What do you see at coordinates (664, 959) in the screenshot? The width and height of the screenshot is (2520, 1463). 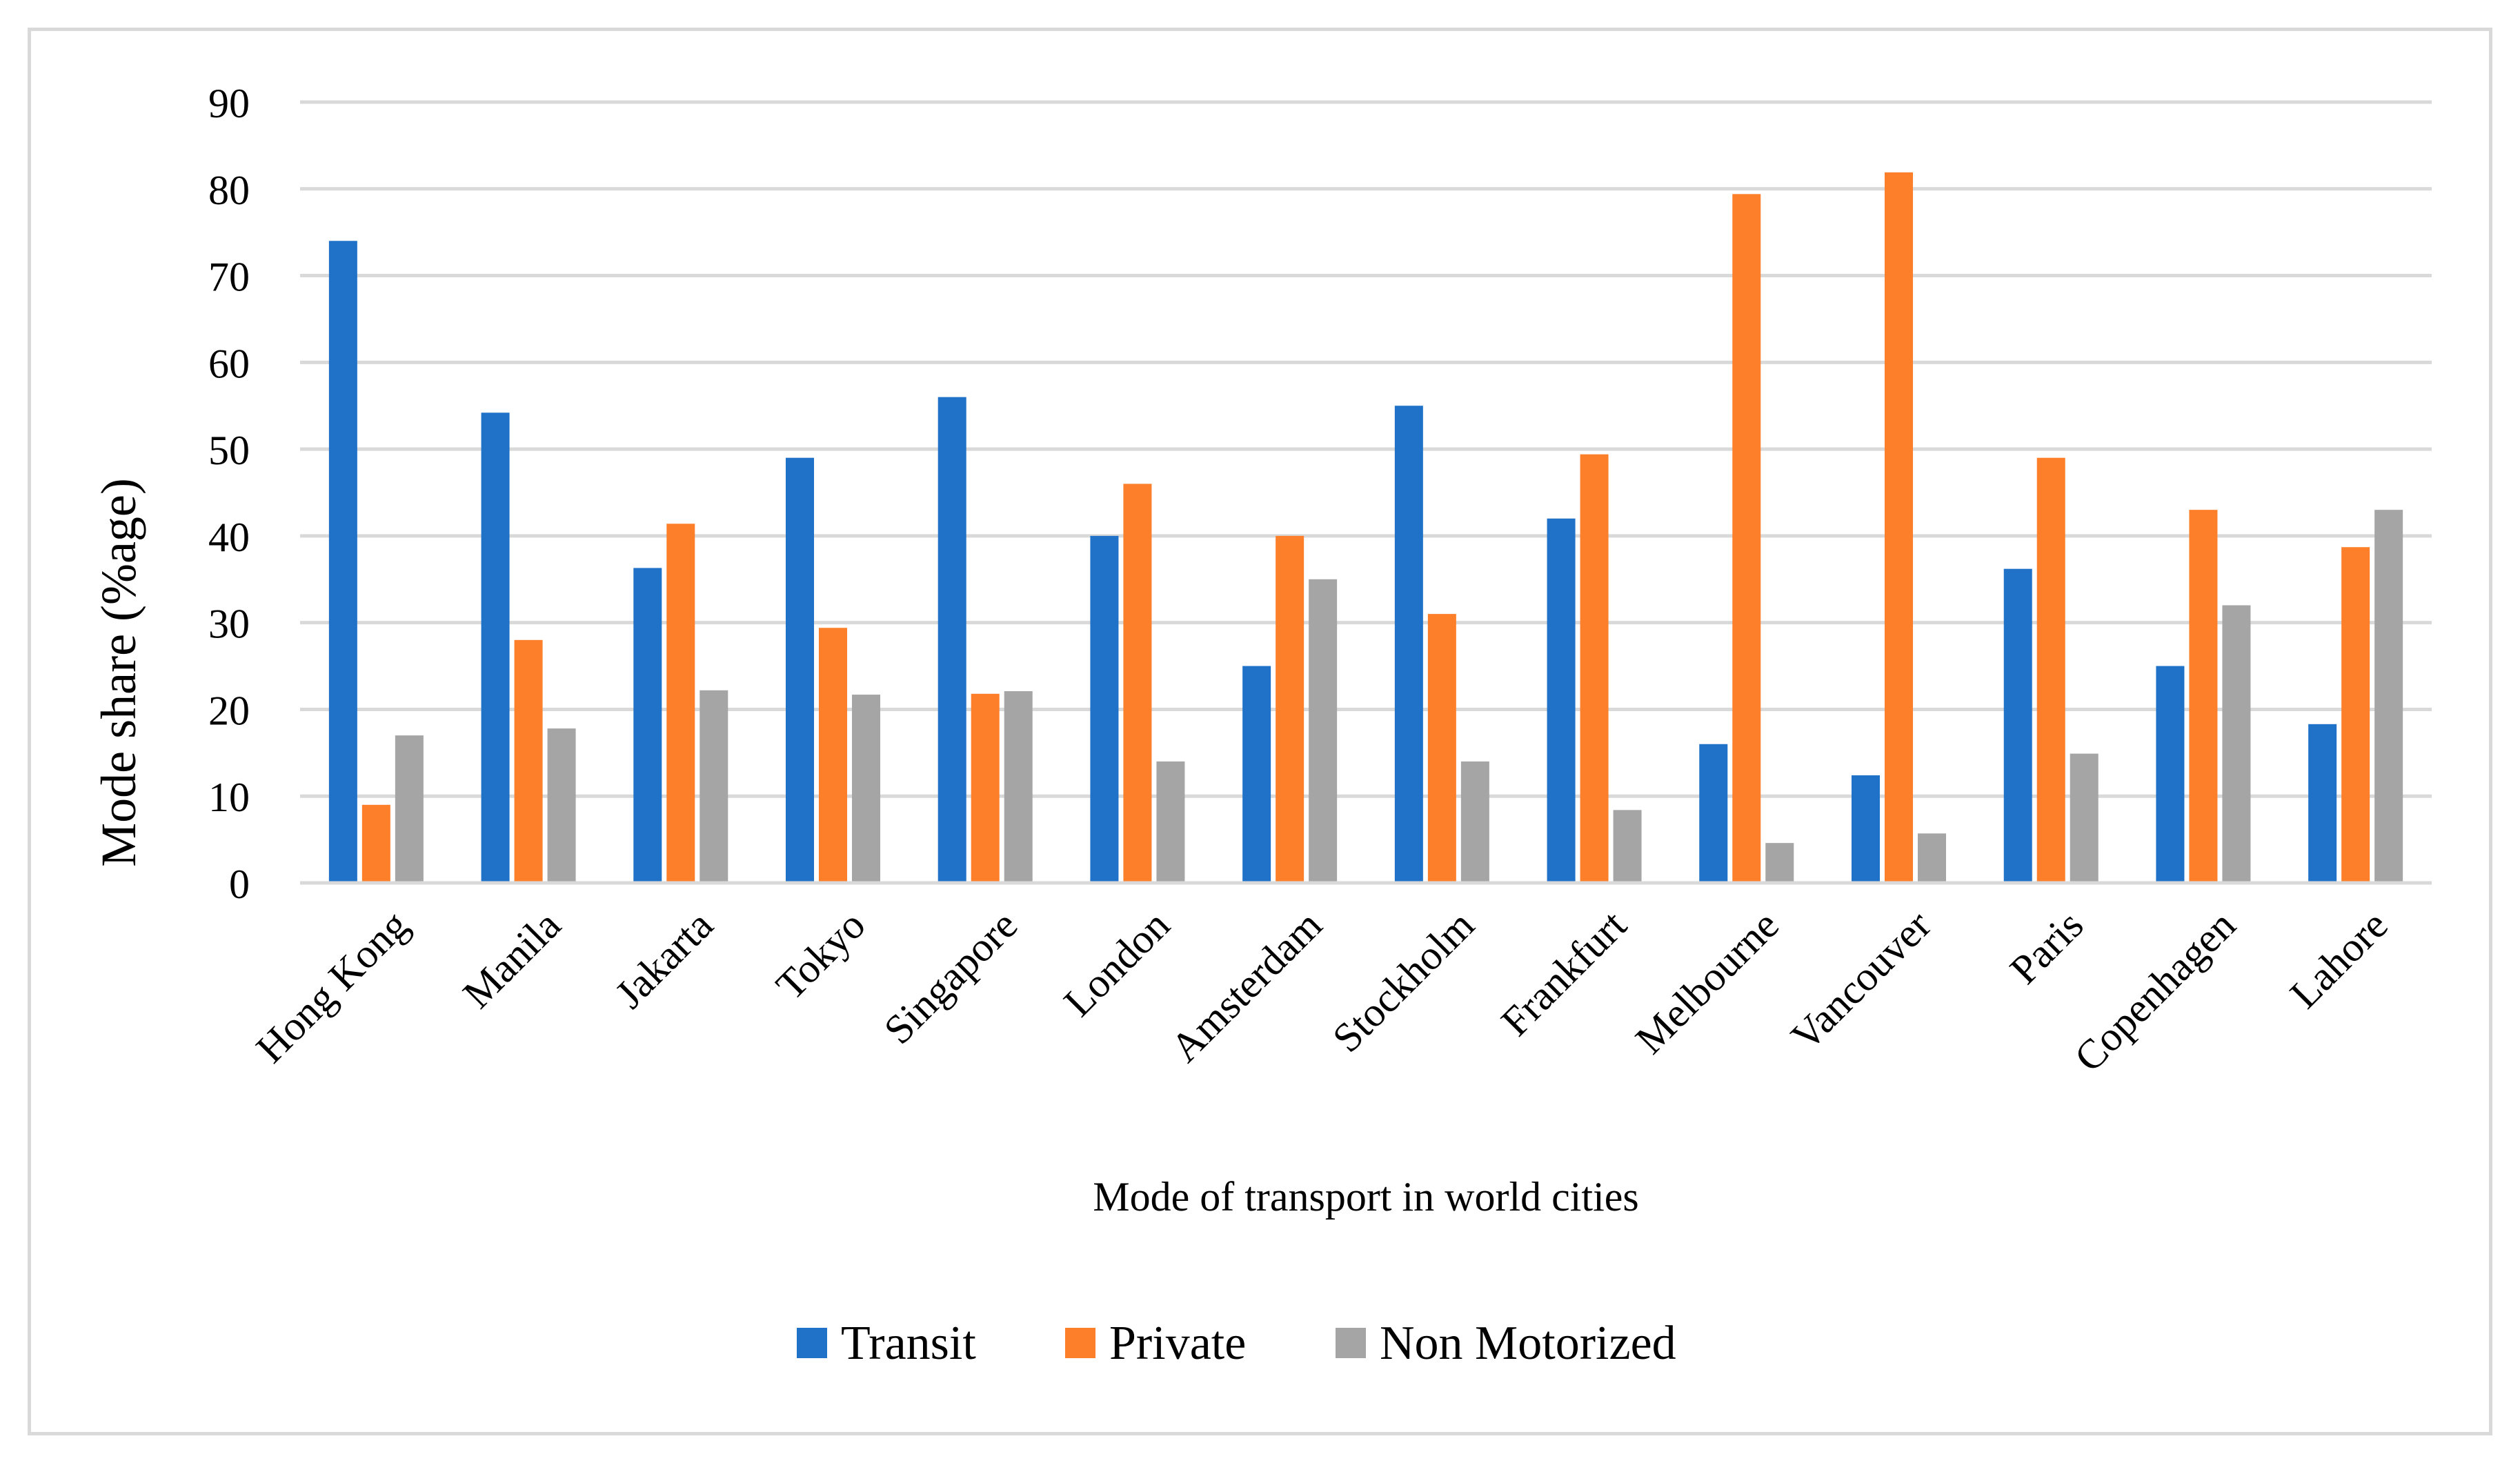 I see `x-tick-label: Jakarta` at bounding box center [664, 959].